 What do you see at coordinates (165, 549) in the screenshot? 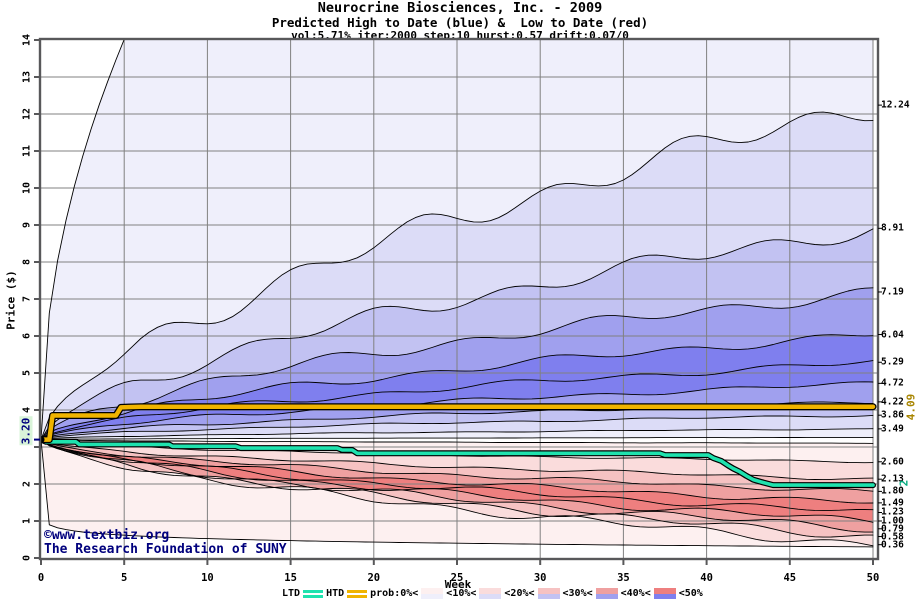
I see `copyright-org: The Research Foundation of SUNY` at bounding box center [165, 549].